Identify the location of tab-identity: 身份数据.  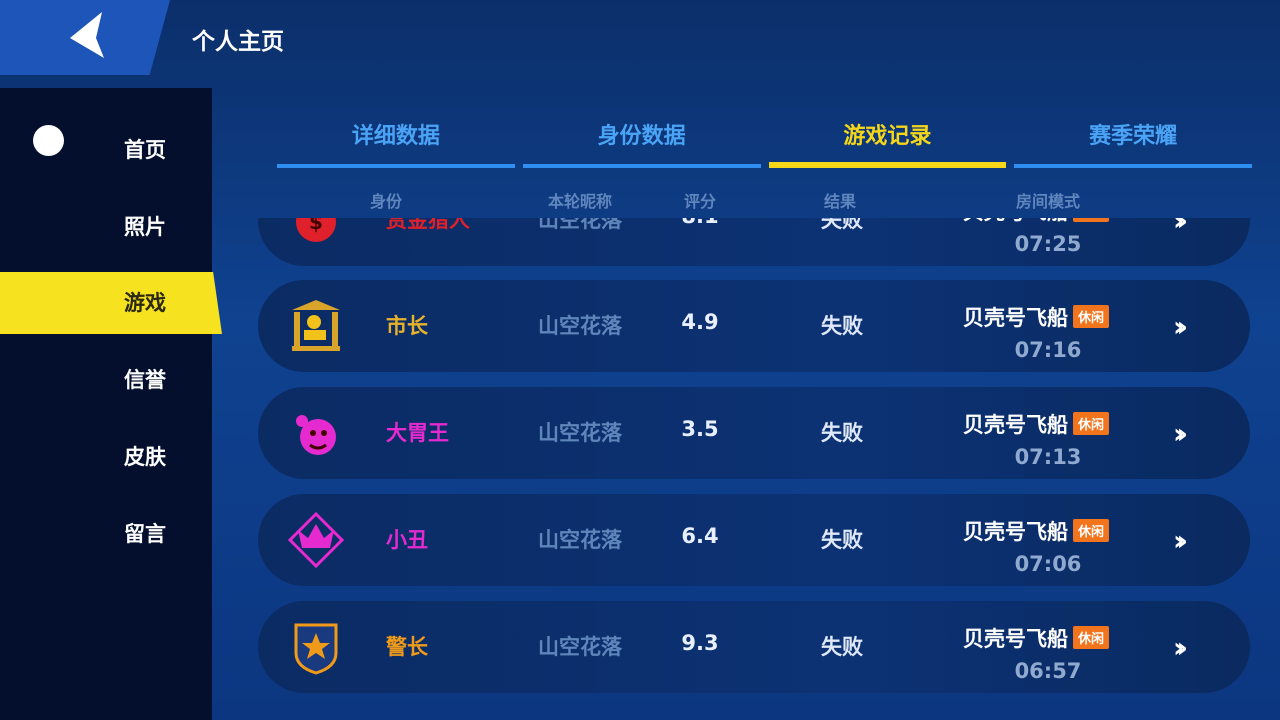
(641, 139).